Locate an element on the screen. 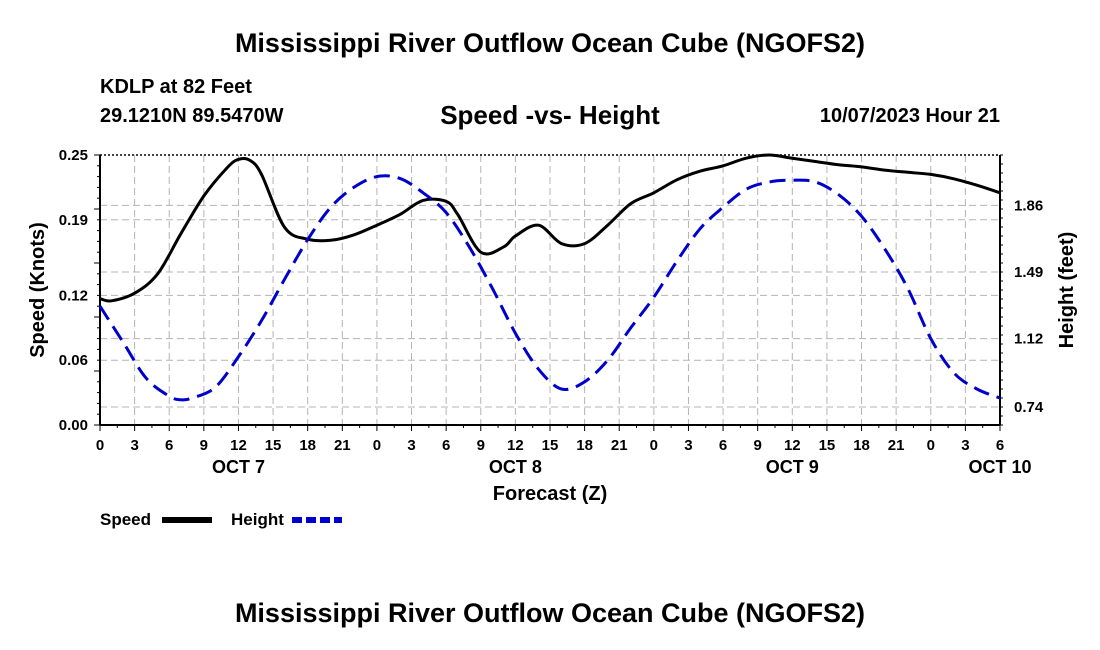 Image resolution: width=1100 pixels, height=650 pixels. station-label: KDLP at 82 Feet is located at coordinates (176, 87).